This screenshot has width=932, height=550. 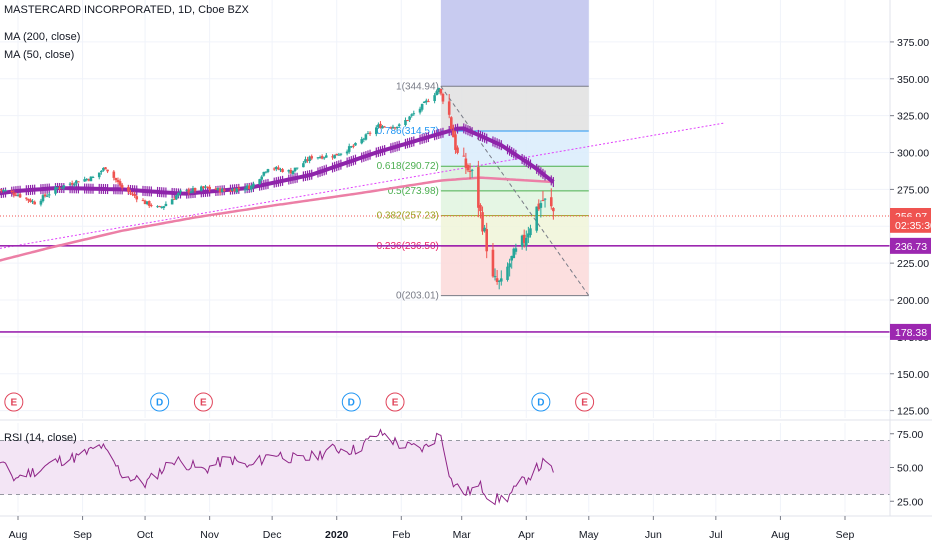 I want to click on rsi-legend: RSI (14, close), so click(x=40, y=438).